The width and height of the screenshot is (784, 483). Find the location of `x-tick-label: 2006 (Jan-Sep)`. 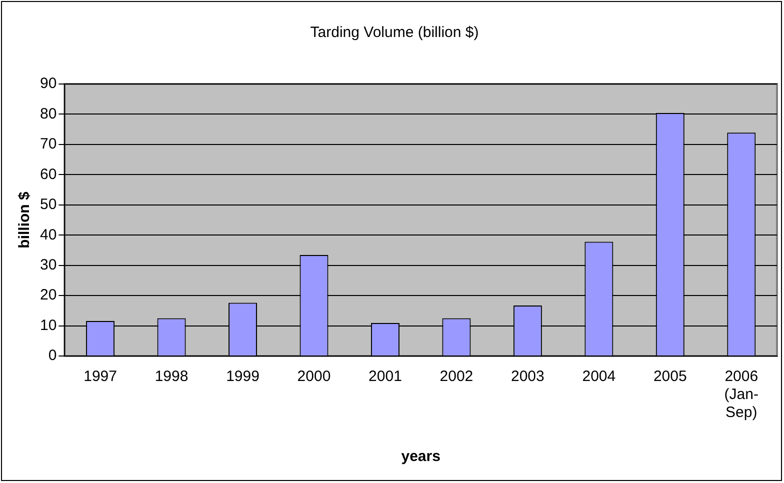

x-tick-label: 2006 (Jan-Sep) is located at coordinates (741, 395).